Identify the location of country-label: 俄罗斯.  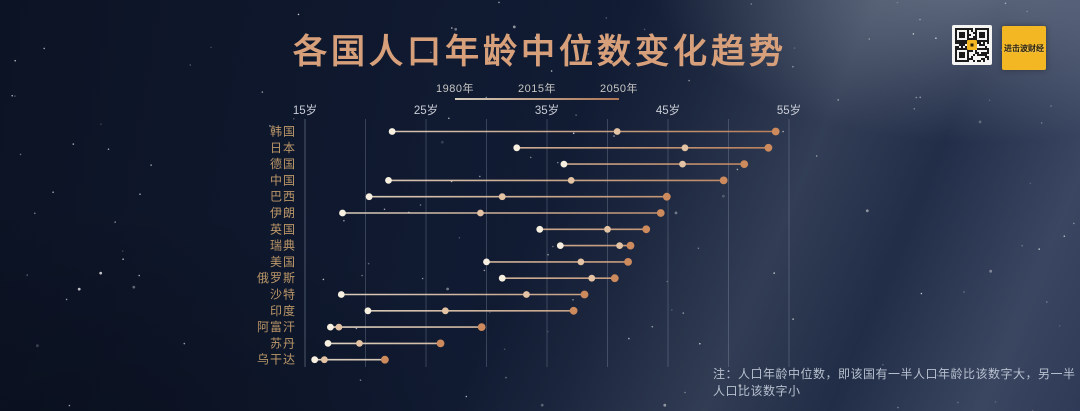
(276, 278).